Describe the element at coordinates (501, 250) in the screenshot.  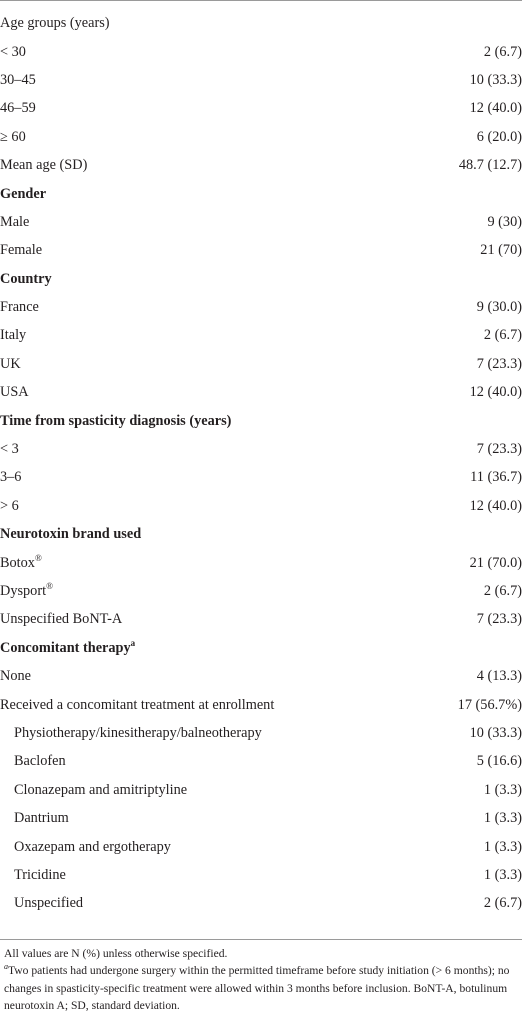
I see `row-value: 21 (70)` at that location.